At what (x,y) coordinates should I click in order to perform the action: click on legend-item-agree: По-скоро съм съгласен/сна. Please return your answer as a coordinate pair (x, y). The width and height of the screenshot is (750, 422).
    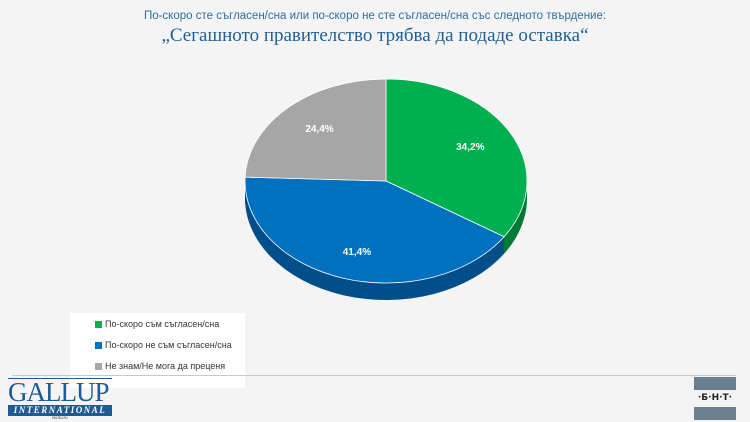
    Looking at the image, I should click on (157, 324).